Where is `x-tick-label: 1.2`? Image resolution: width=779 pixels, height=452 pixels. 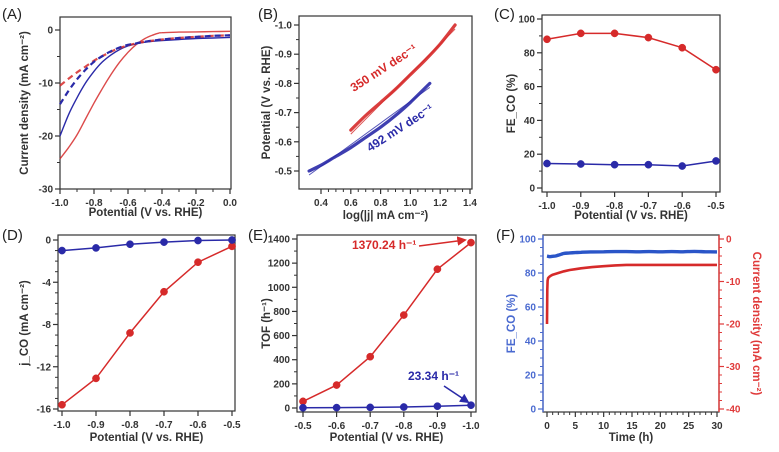 x-tick-label: 1.2 is located at coordinates (440, 203).